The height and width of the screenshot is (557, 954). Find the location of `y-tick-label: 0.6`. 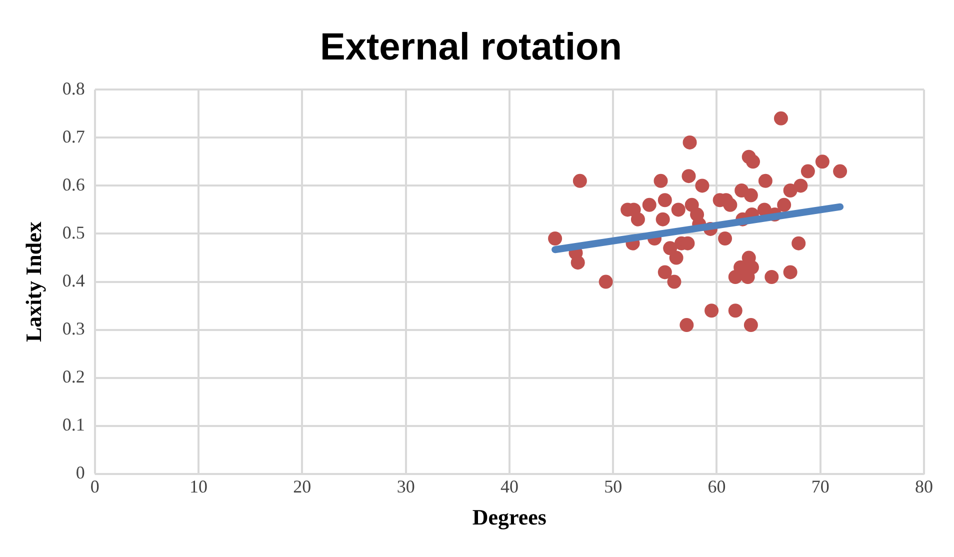

y-tick-label: 0.6 is located at coordinates (73, 184).